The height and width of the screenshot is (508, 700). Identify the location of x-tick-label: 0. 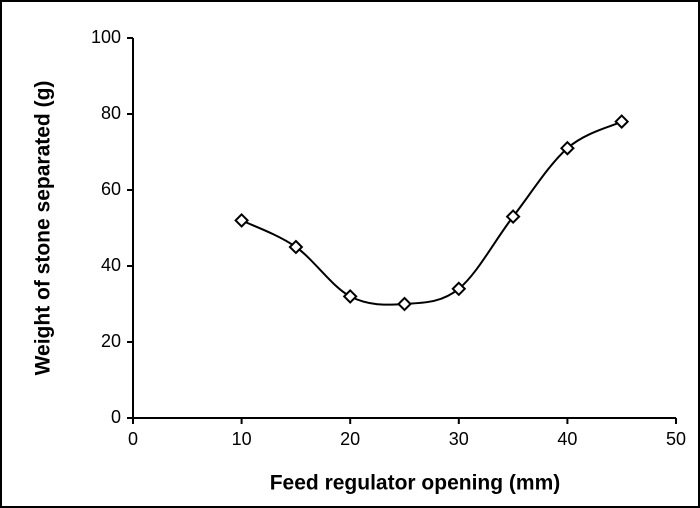
(133, 439).